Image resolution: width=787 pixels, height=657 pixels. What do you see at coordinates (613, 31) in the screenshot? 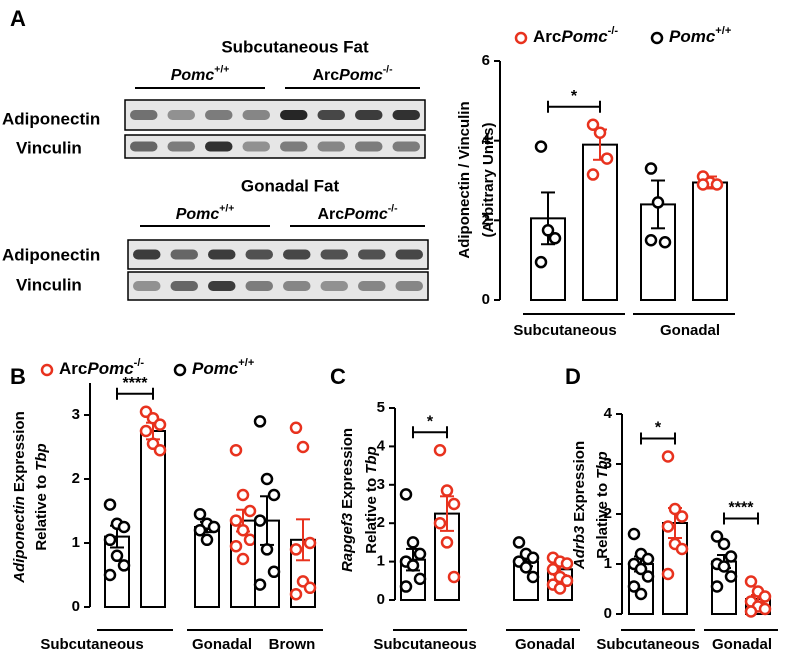
I see `text-part: -/-` at bounding box center [613, 31].